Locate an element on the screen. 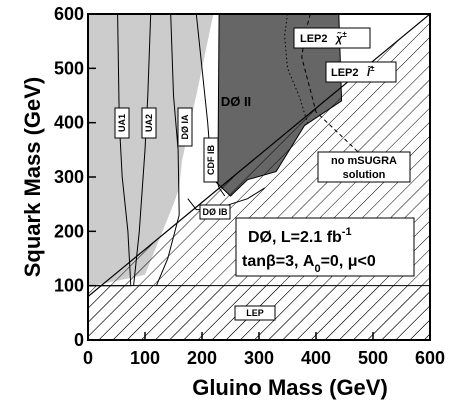 Image resolution: width=452 pixels, height=410 pixels. info-line-1: DØ, L=2.1 fb-1 is located at coordinates (300, 236).